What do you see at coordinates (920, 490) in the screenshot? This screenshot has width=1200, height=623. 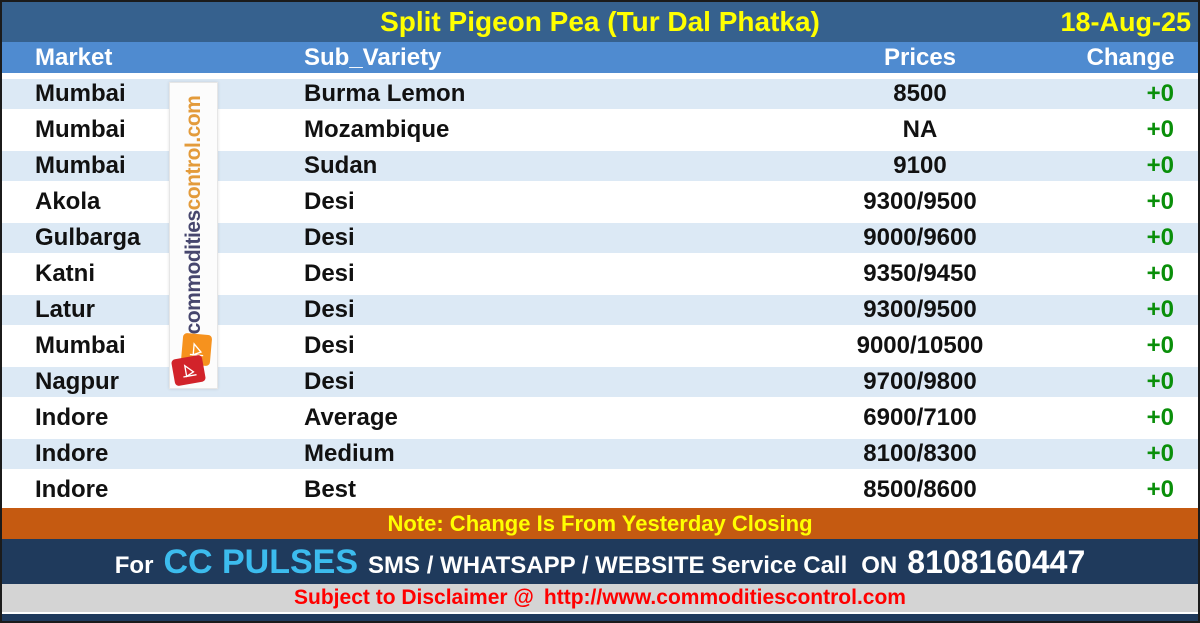 I see `price-cell: 8500/8600` at bounding box center [920, 490].